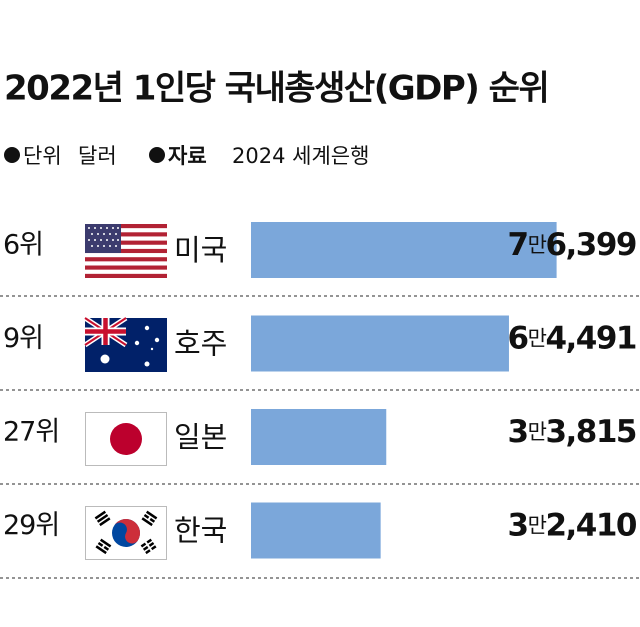 The width and height of the screenshot is (640, 627). Describe the element at coordinates (300, 156) in the screenshot. I see `source: 2024 세계은행` at that location.